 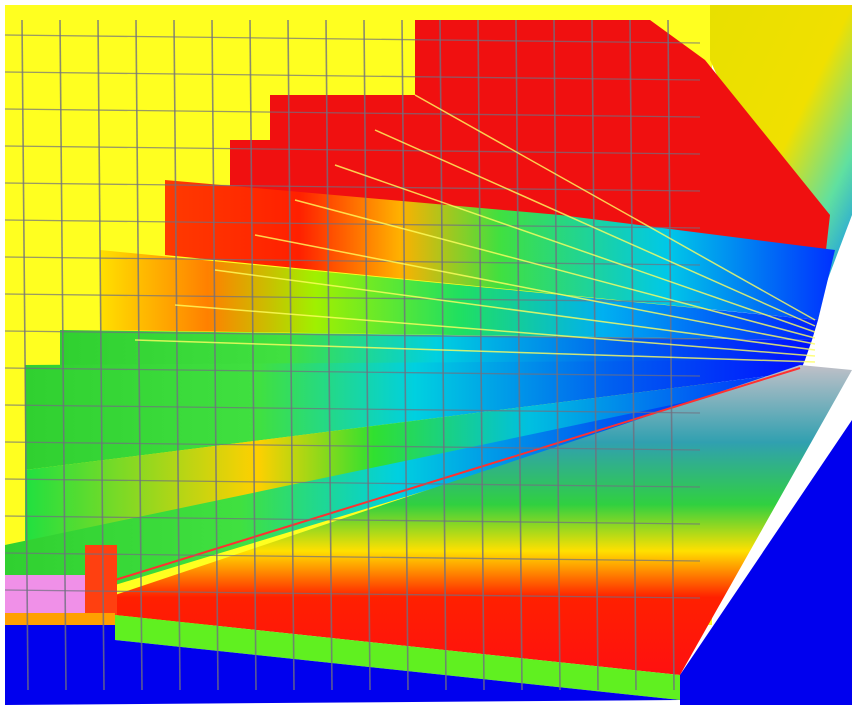 I want to click on orange-block, so click(x=101, y=580).